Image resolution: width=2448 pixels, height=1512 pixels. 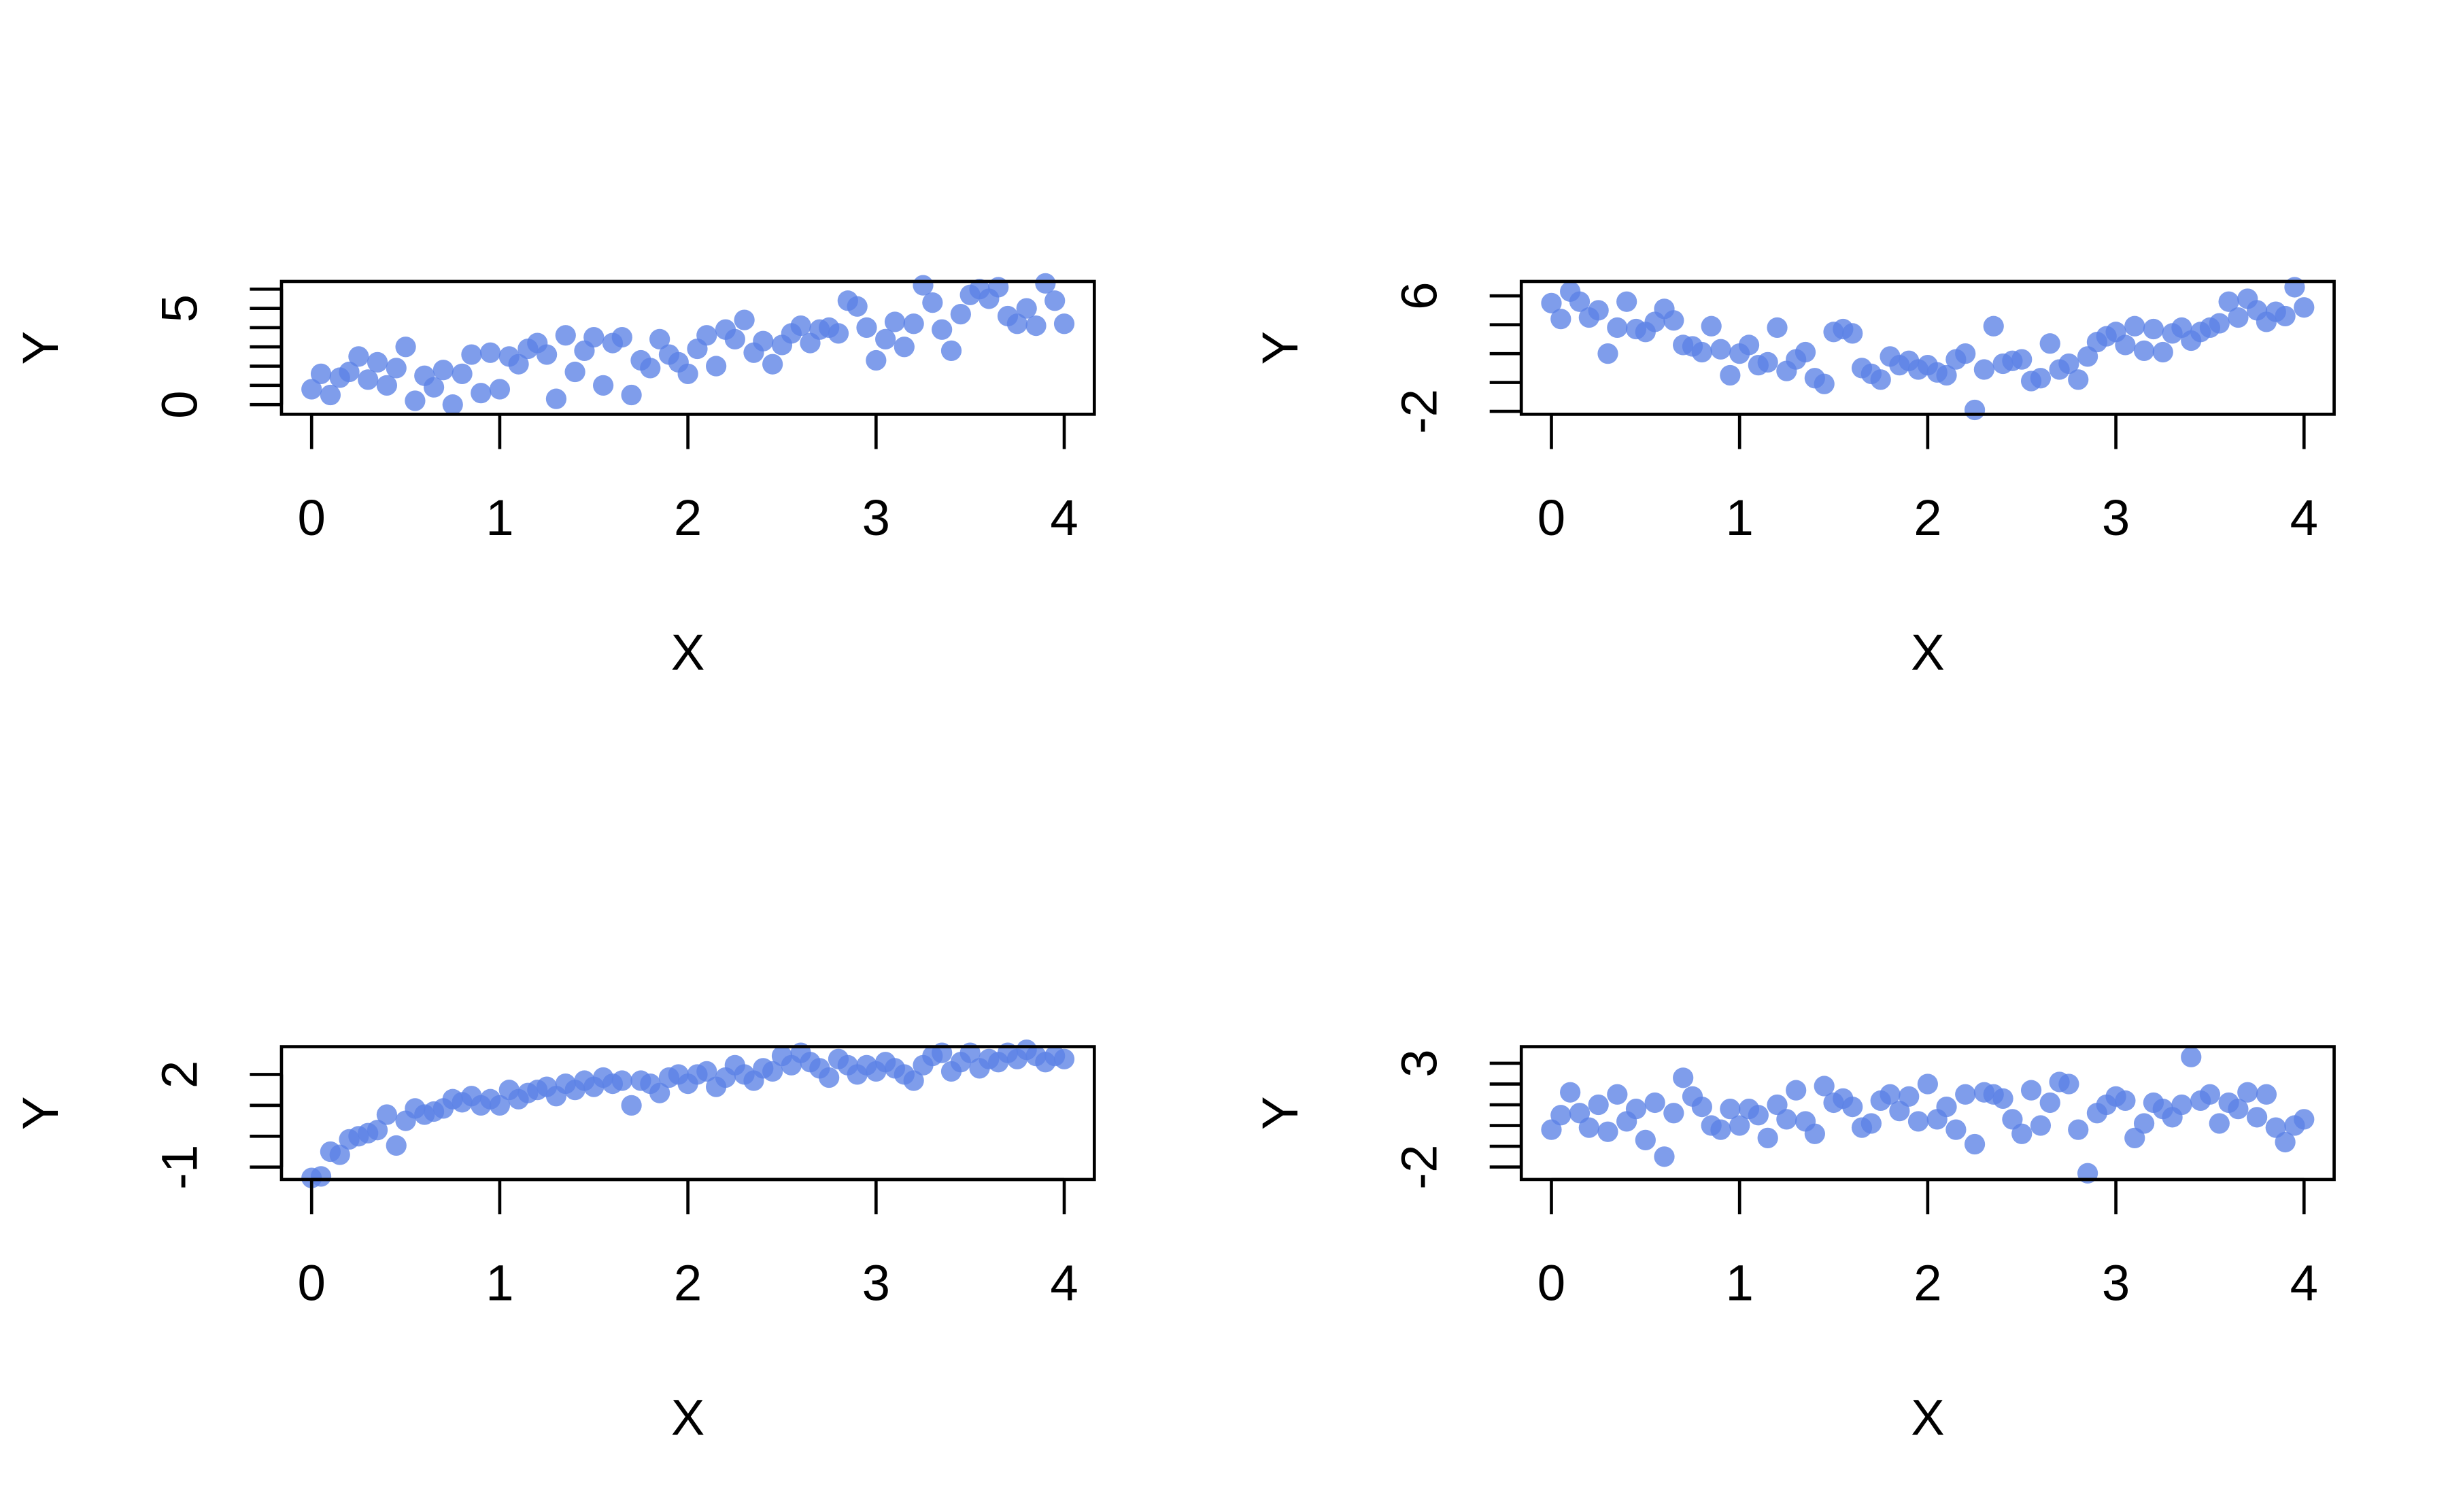 What do you see at coordinates (688, 517) in the screenshot?
I see `x-tick-label: 2` at bounding box center [688, 517].